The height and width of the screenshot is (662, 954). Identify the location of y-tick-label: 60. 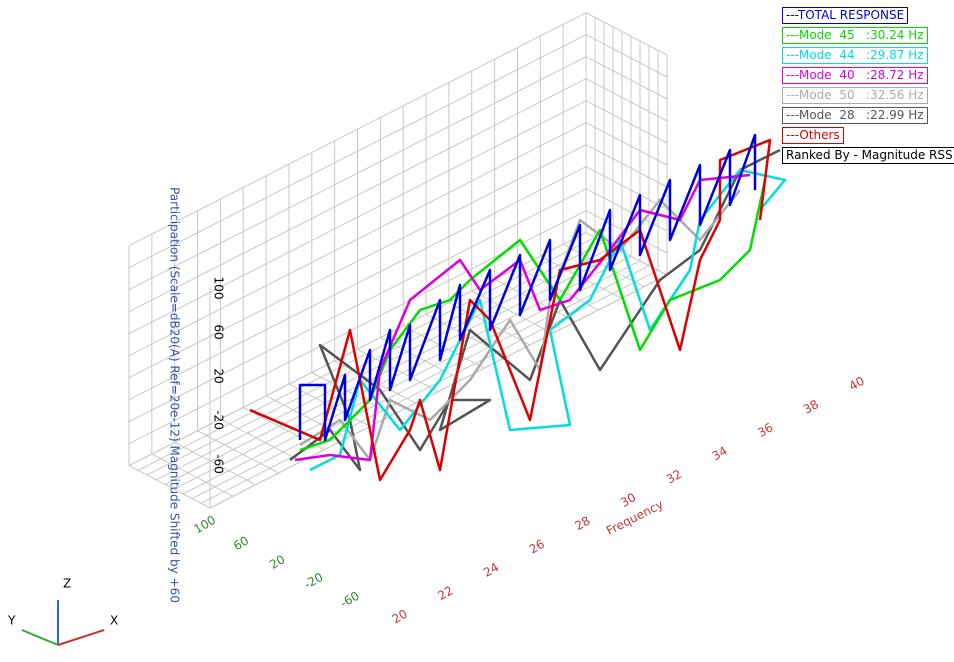
(241, 543).